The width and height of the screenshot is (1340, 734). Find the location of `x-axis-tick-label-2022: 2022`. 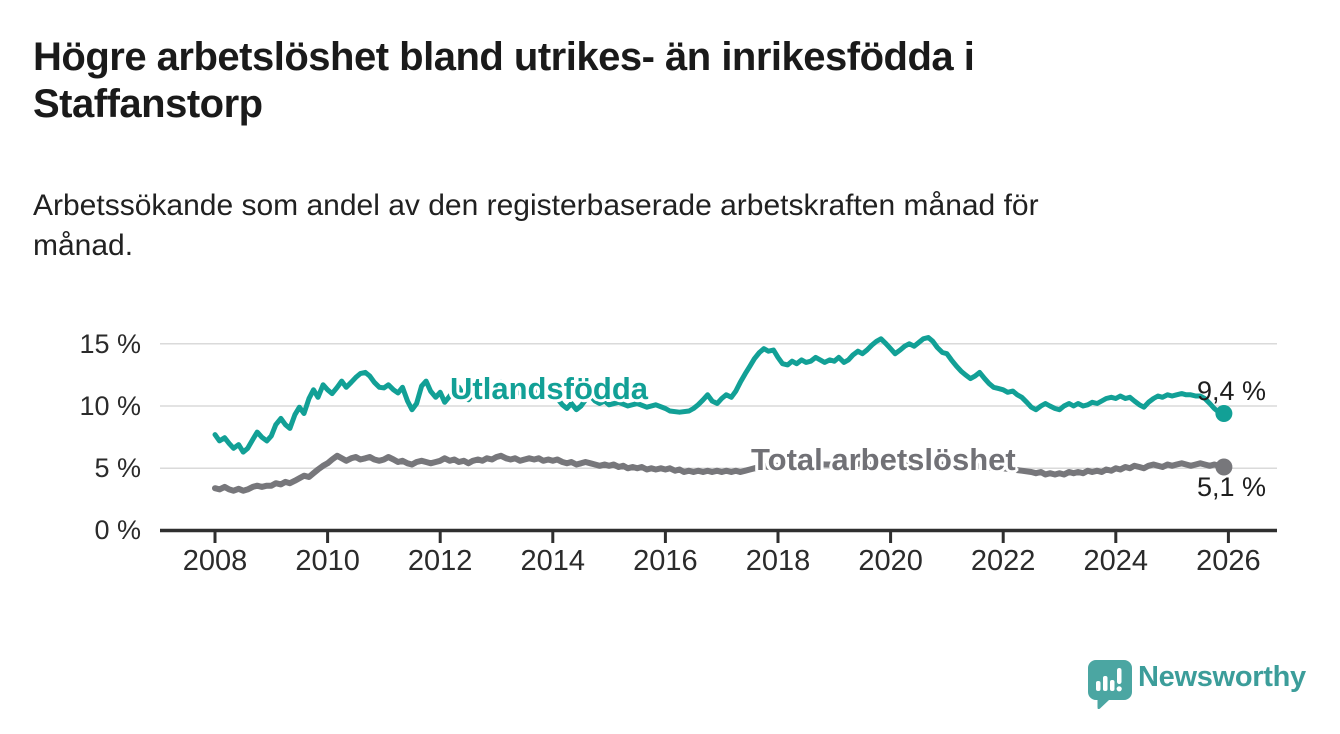

x-axis-tick-label-2022: 2022 is located at coordinates (1003, 561).